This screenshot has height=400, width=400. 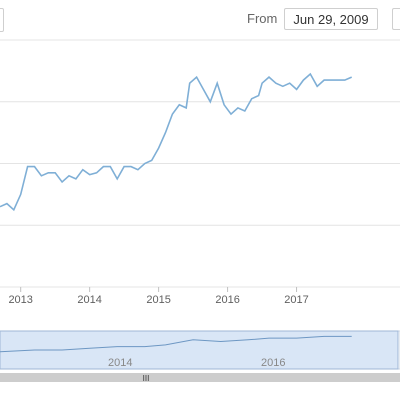 I want to click on navigator: 2014 2016 III, so click(x=200, y=356).